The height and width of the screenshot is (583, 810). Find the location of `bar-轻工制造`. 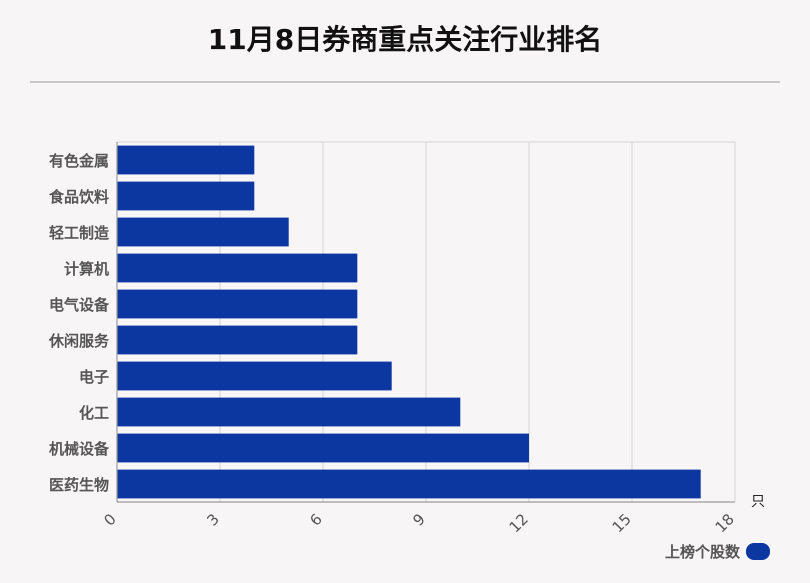

bar-轻工制造 is located at coordinates (203, 232).